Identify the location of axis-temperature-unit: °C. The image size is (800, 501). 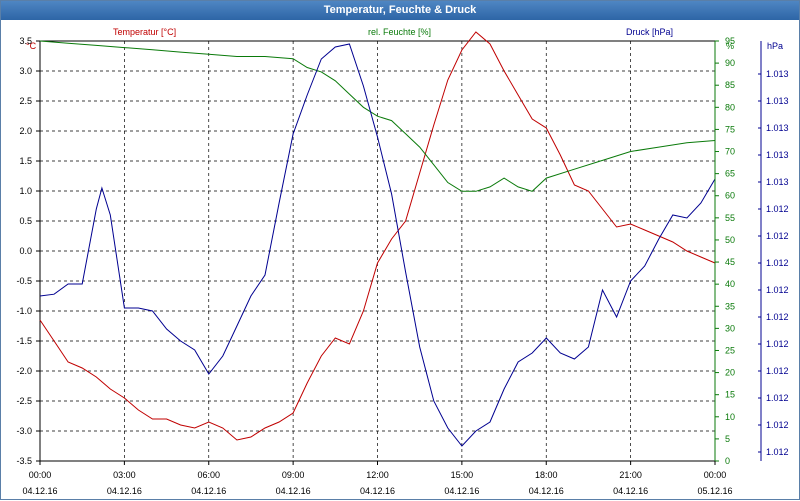
(31, 46).